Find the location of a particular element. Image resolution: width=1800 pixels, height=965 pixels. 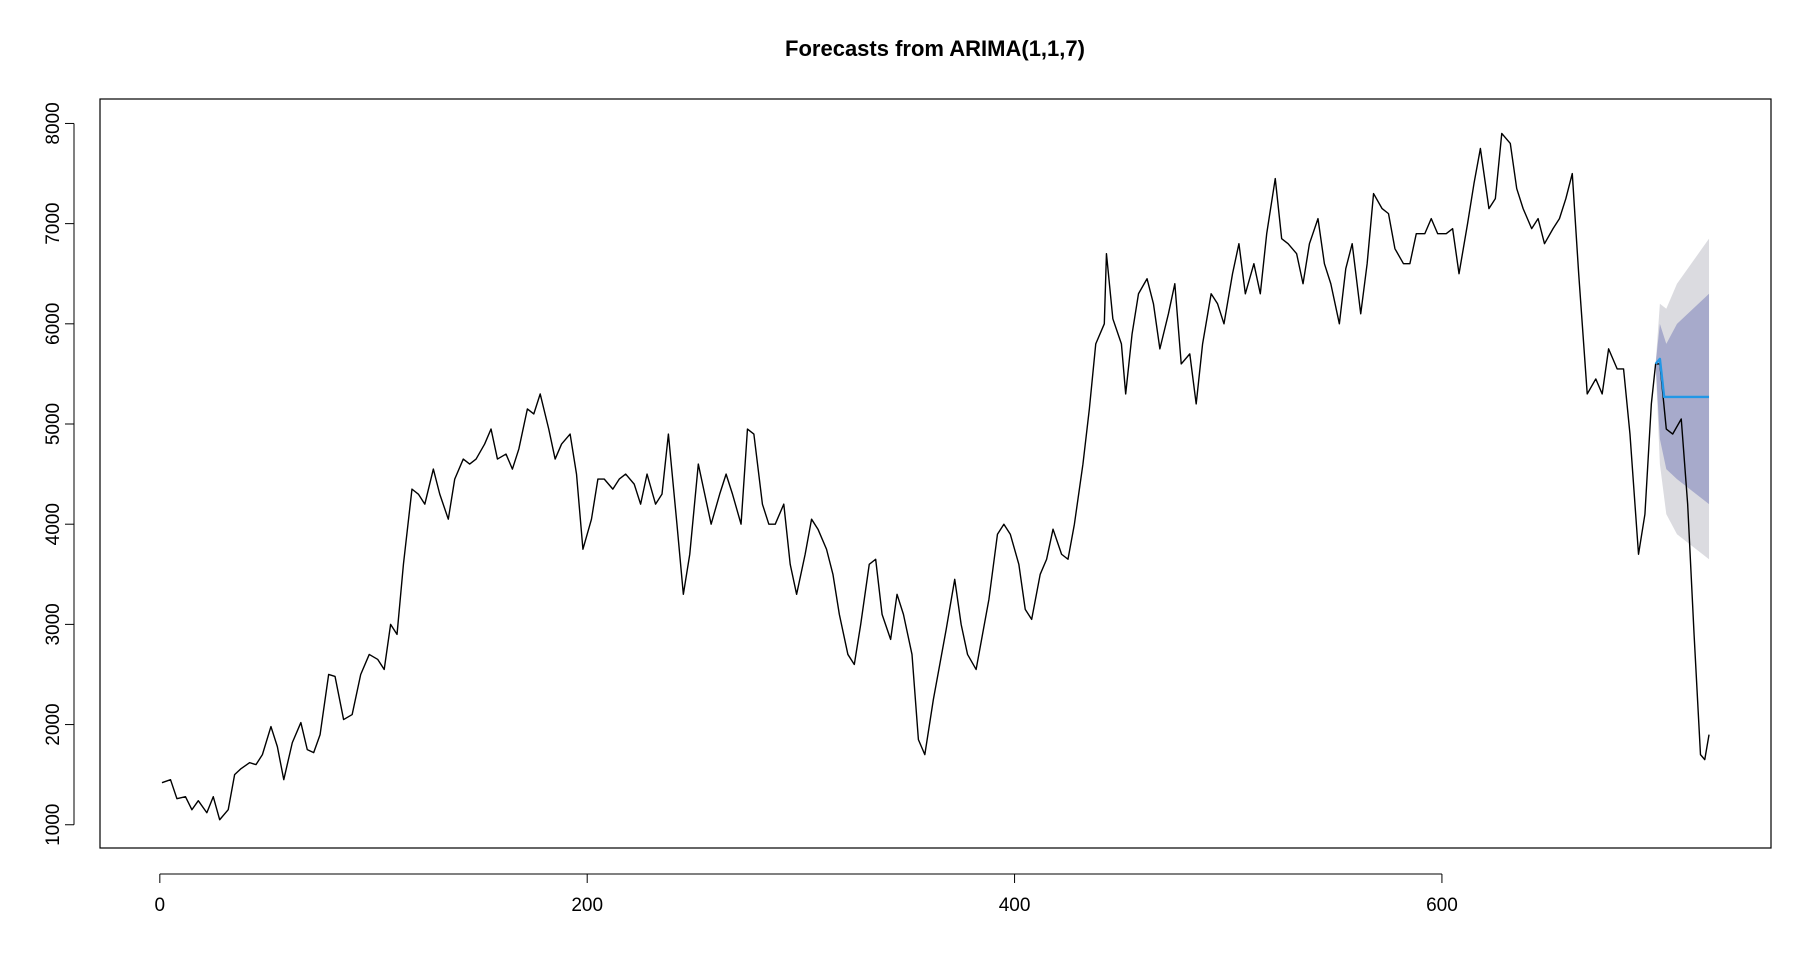

y-tick-label: 6000 is located at coordinates (53, 324).